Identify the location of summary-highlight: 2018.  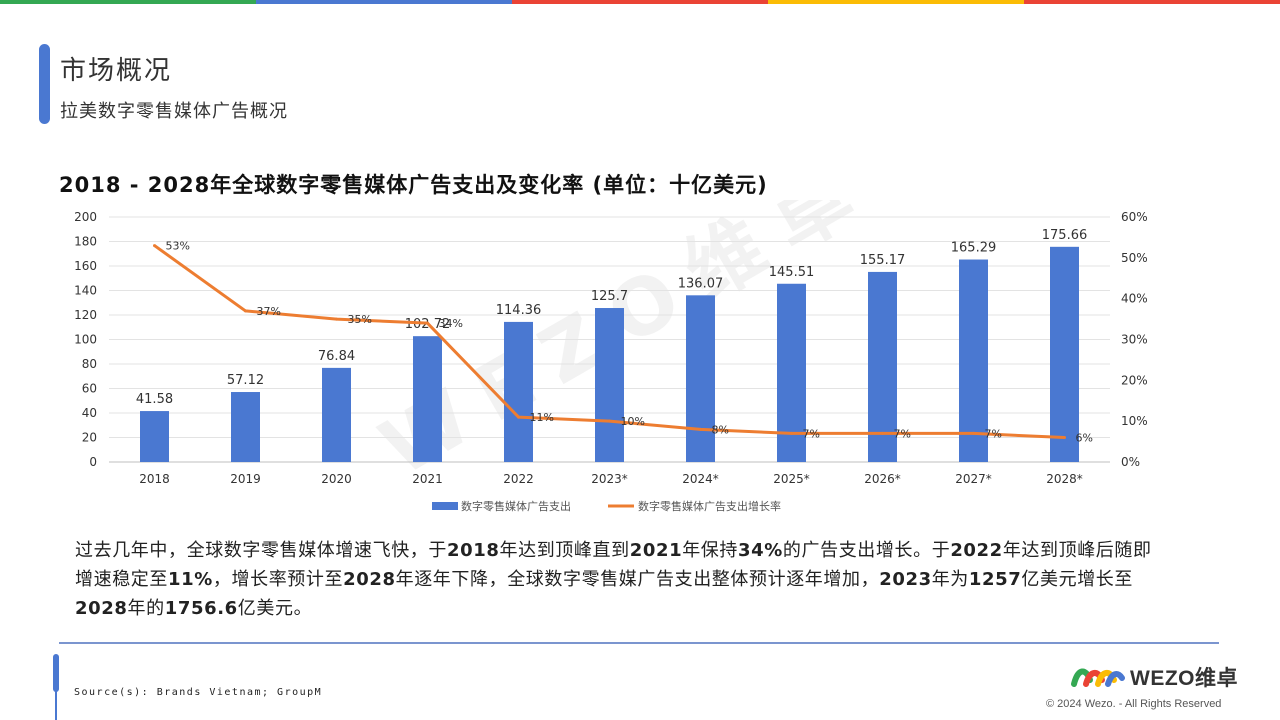
(473, 550).